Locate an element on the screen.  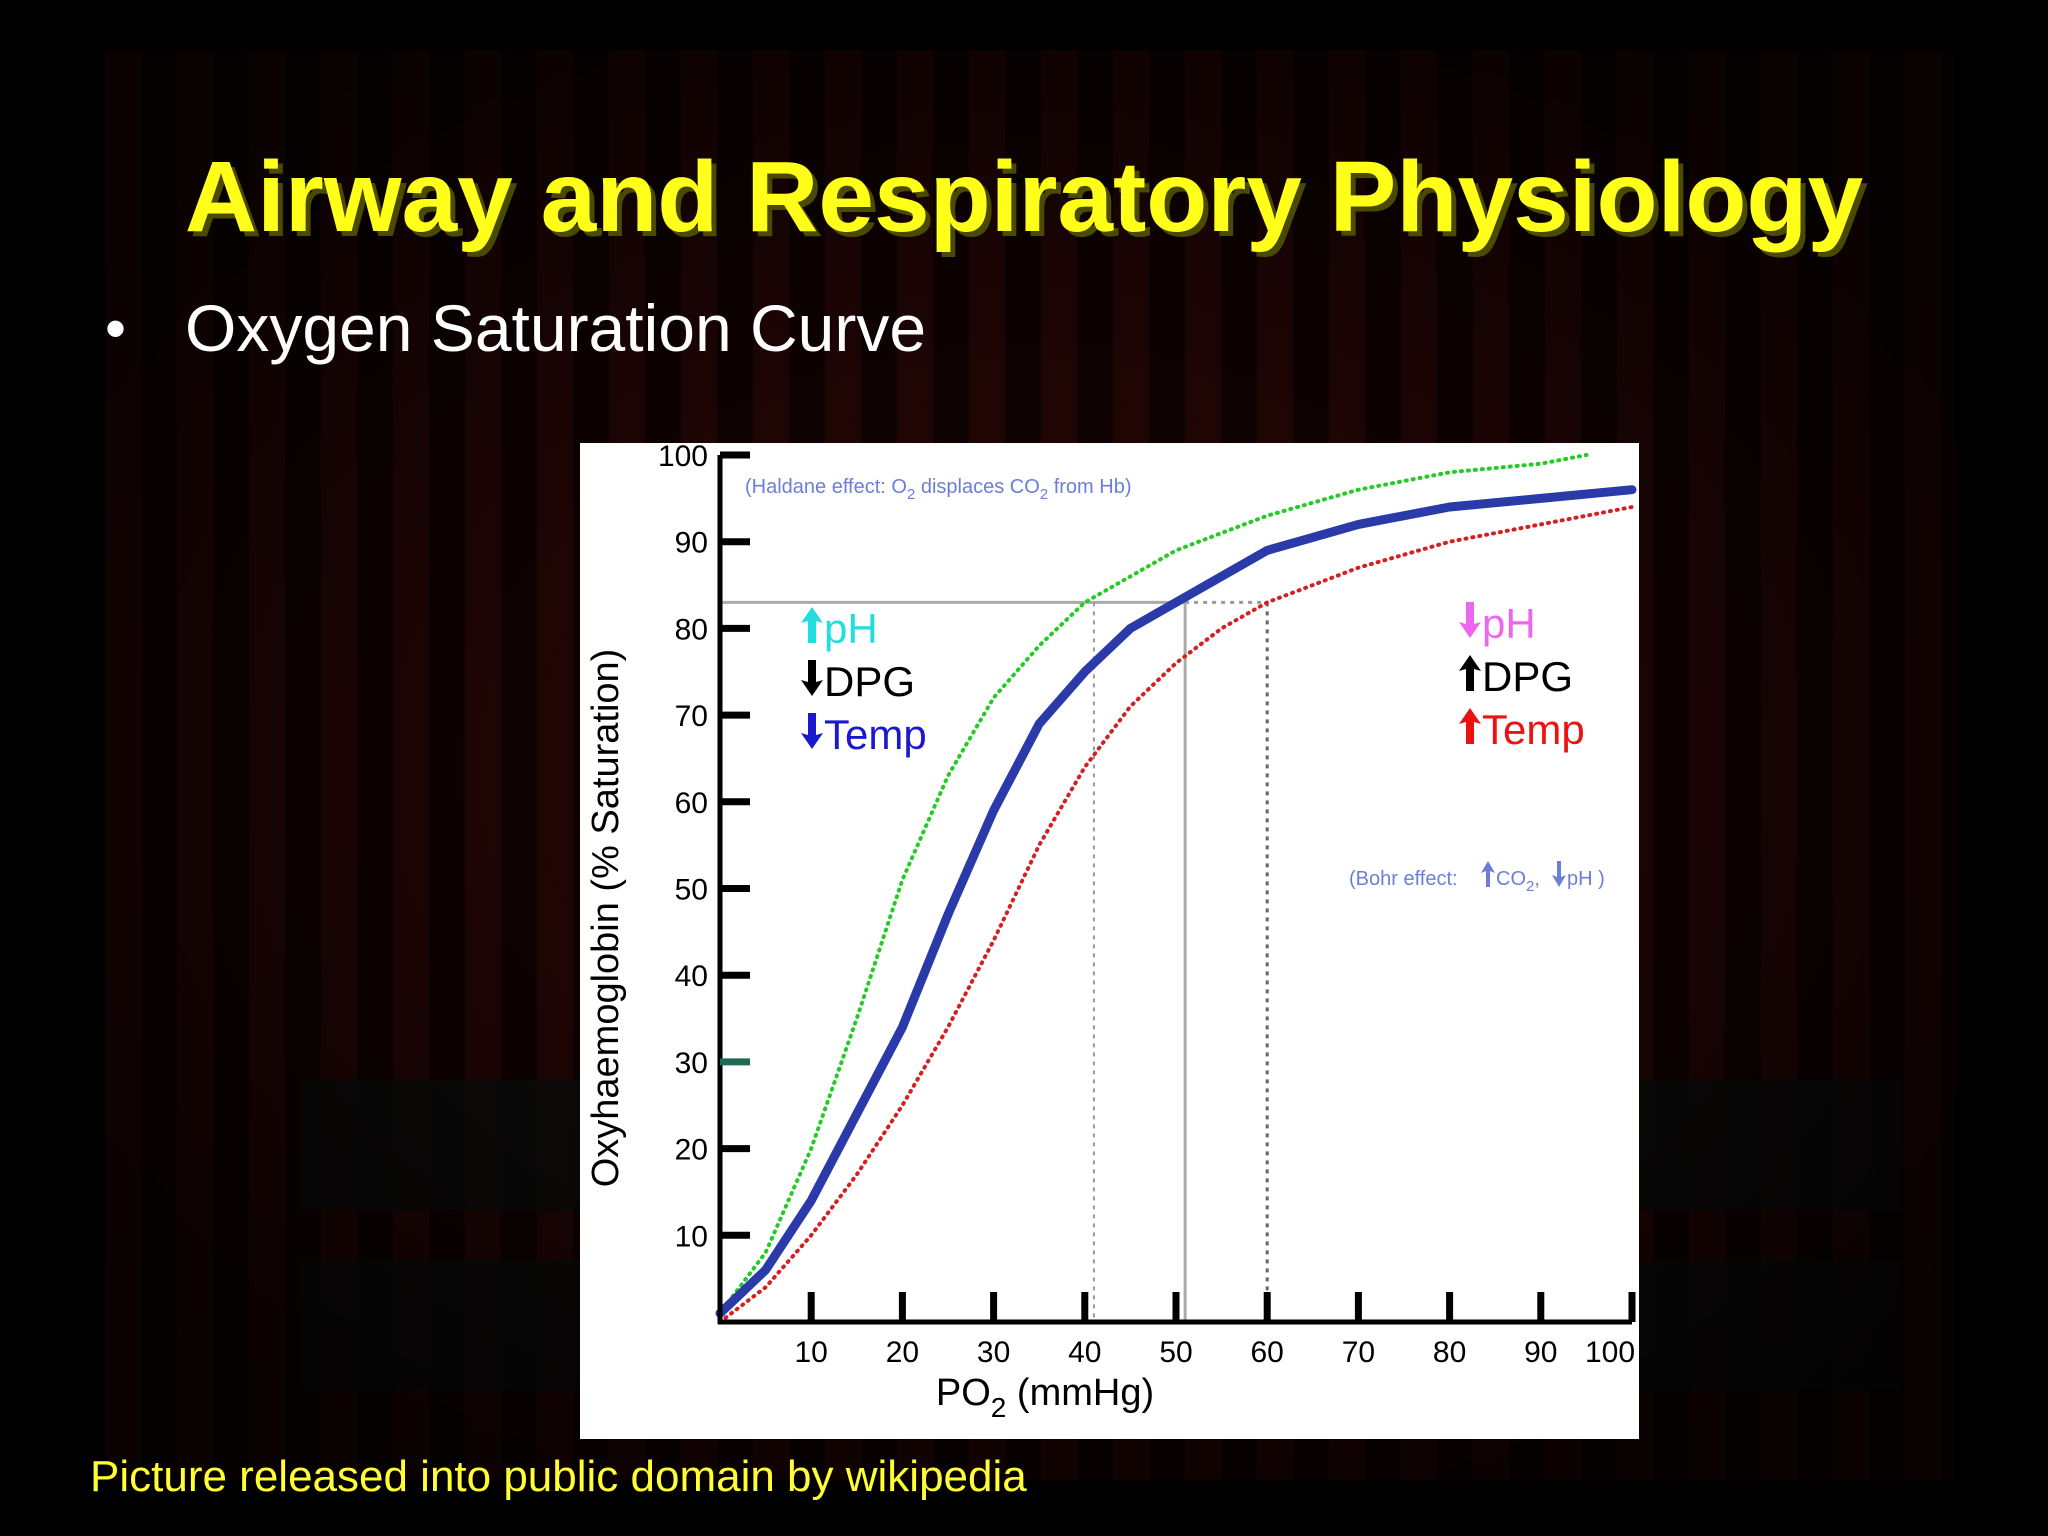
x-tick-label: 40 is located at coordinates (1084, 1352).